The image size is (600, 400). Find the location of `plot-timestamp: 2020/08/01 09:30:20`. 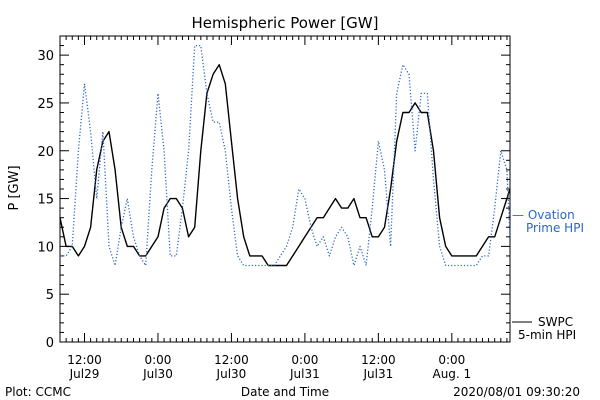

plot-timestamp: 2020/08/01 09:30:20 is located at coordinates (516, 392).